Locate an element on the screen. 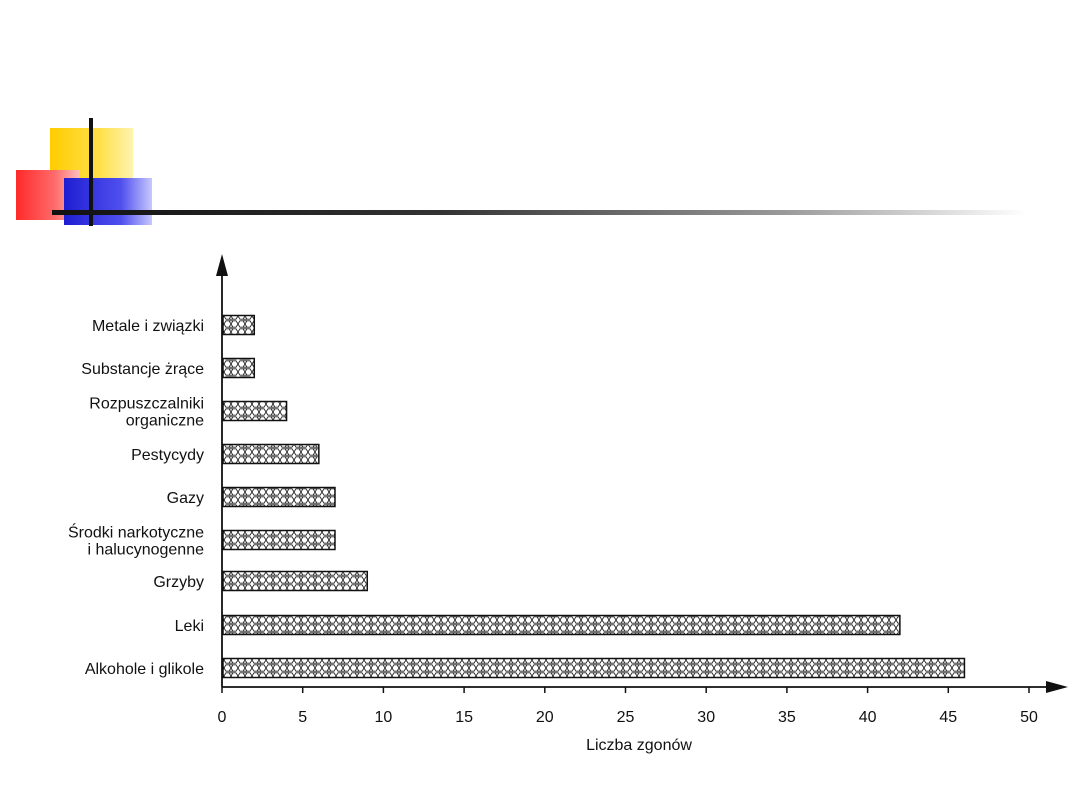 This screenshot has width=1080, height=810. category-label: Rozpuszczalniki is located at coordinates (146, 404).